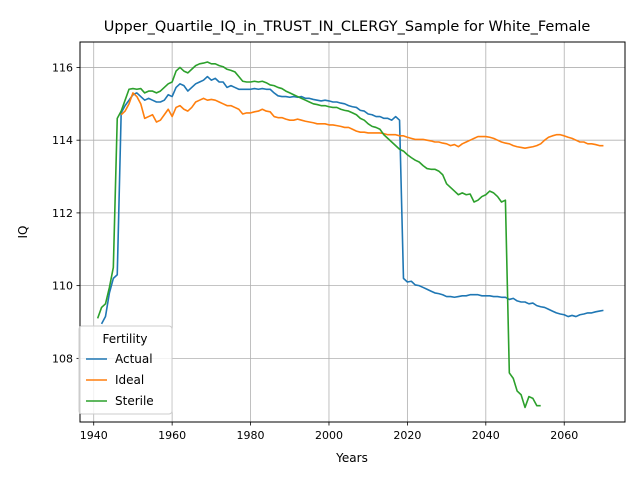 This screenshot has width=640, height=480. What do you see at coordinates (129, 380) in the screenshot?
I see `legend-label-ideal: Ideal` at bounding box center [129, 380].